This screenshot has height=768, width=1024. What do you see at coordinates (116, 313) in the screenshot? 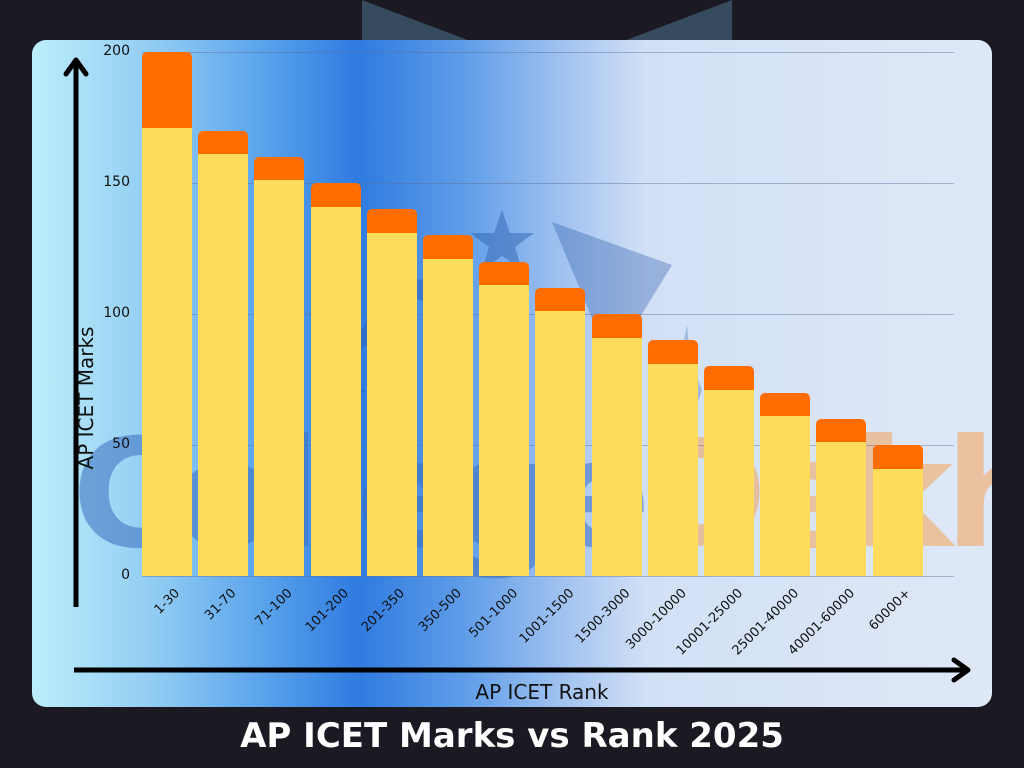
I see `y-tick-label: 100` at bounding box center [116, 313].